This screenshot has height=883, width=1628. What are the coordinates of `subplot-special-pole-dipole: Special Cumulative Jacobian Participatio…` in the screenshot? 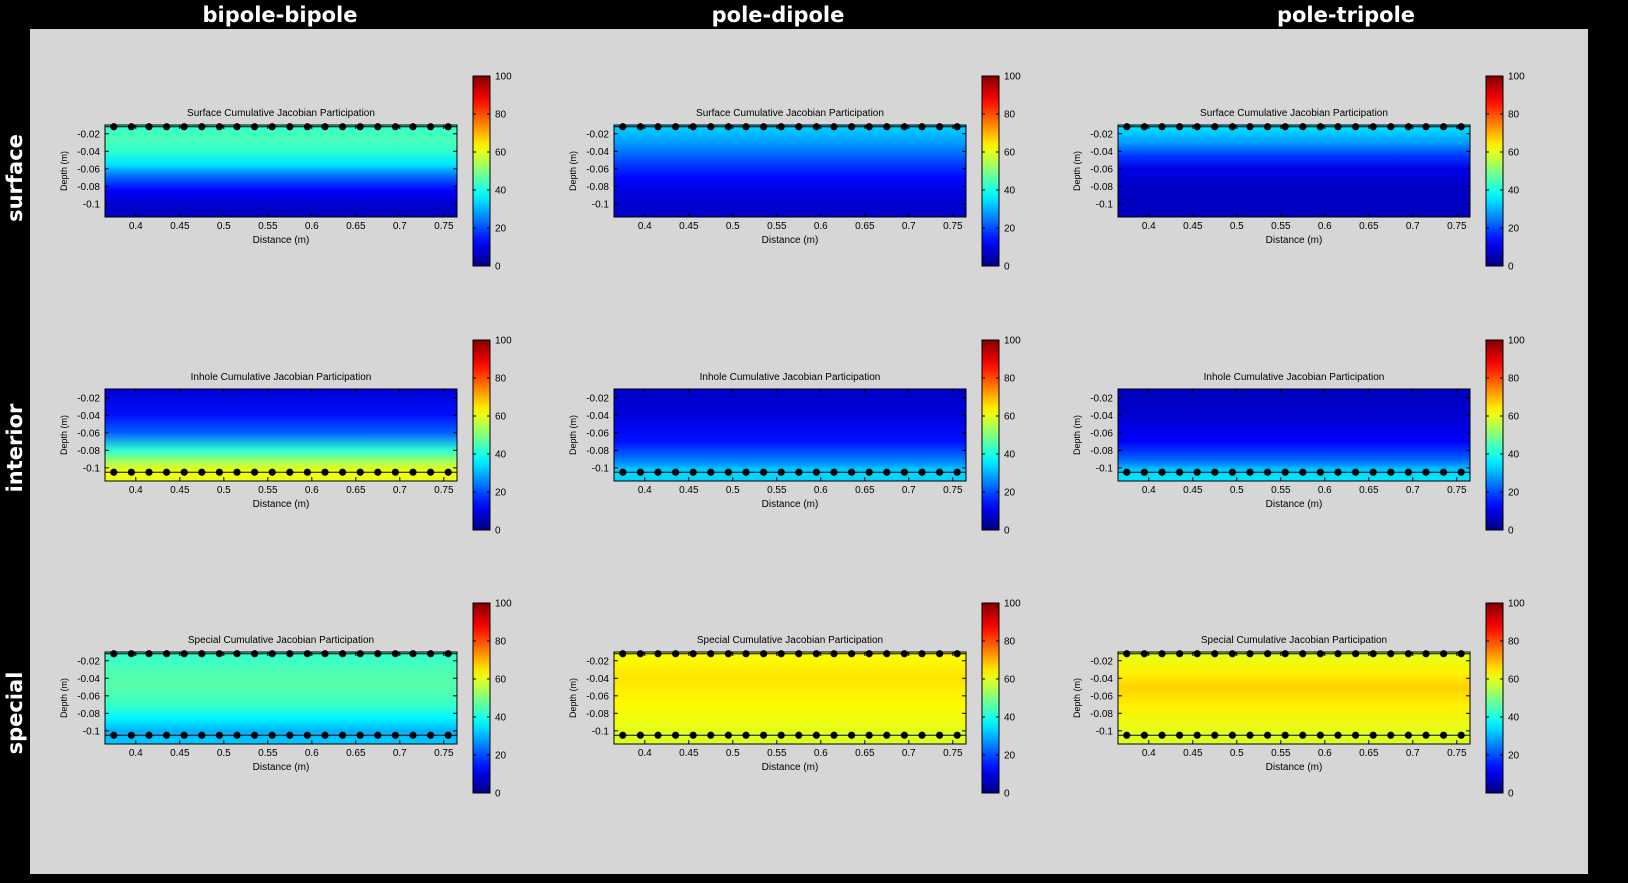 It's located at (794, 699).